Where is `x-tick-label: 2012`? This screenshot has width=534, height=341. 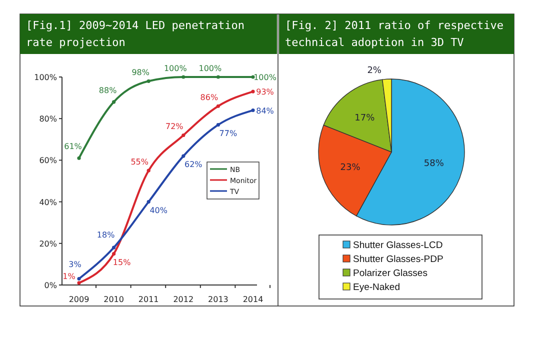
x-tick-label: 2012 is located at coordinates (183, 299).